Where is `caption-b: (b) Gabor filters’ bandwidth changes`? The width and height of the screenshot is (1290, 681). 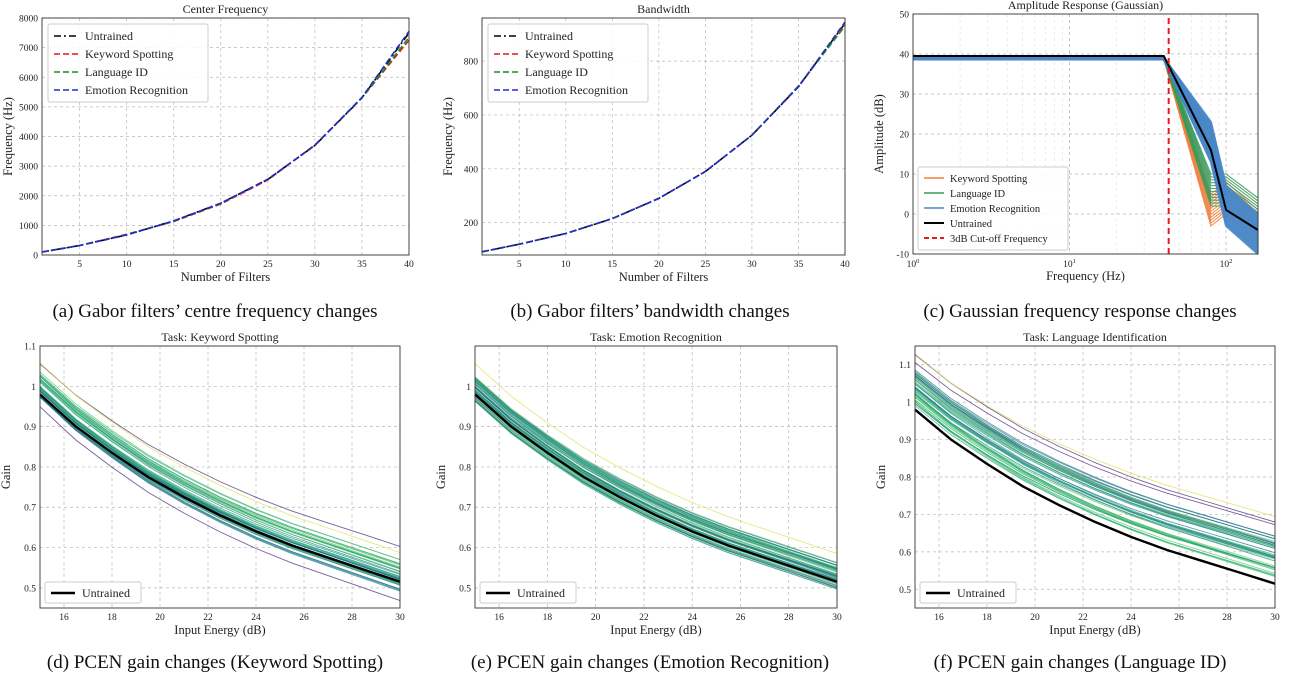 caption-b: (b) Gabor filters’ bandwidth changes is located at coordinates (650, 311).